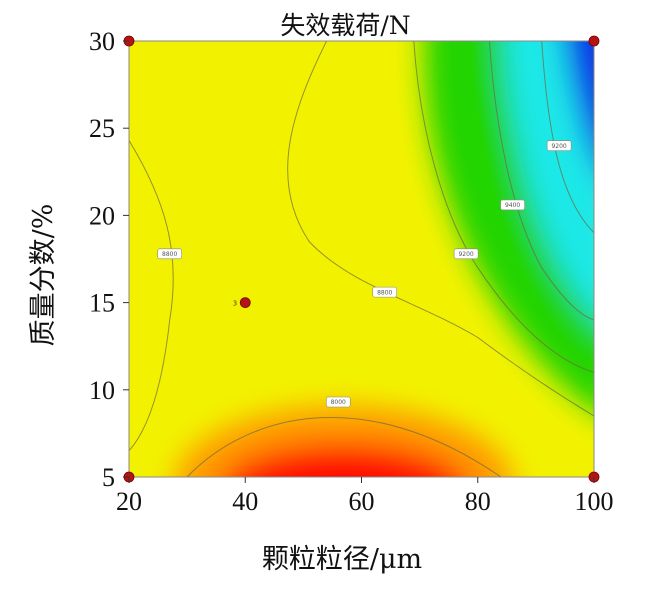 The image size is (650, 591). I want to click on y-tick-label: 30, so click(102, 41).